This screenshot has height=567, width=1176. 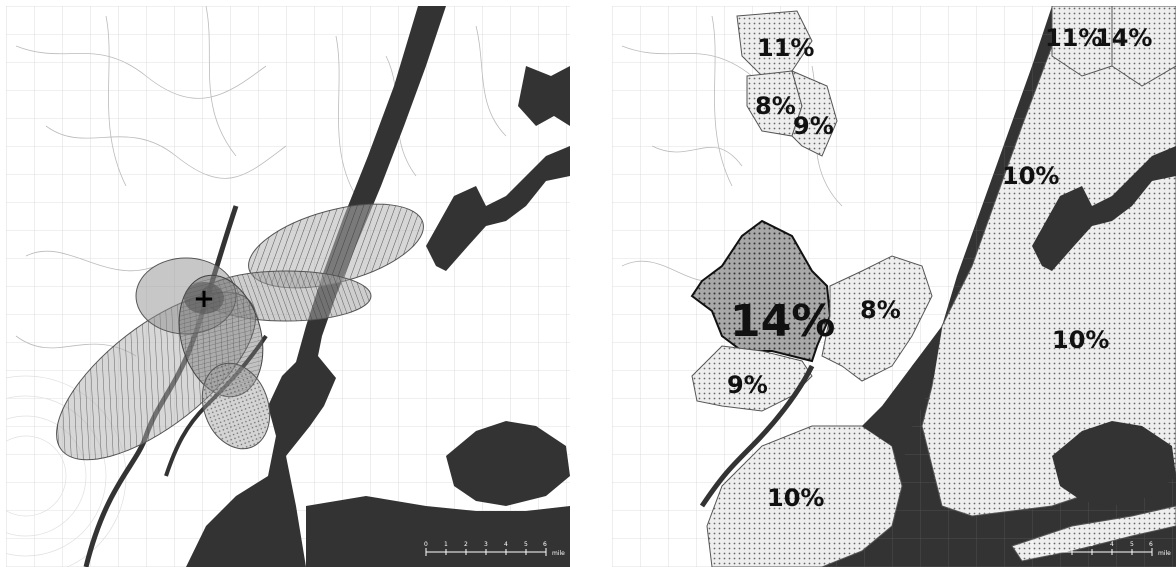 I want to click on scale-tick-5-r: 5, so click(x=1132, y=544).